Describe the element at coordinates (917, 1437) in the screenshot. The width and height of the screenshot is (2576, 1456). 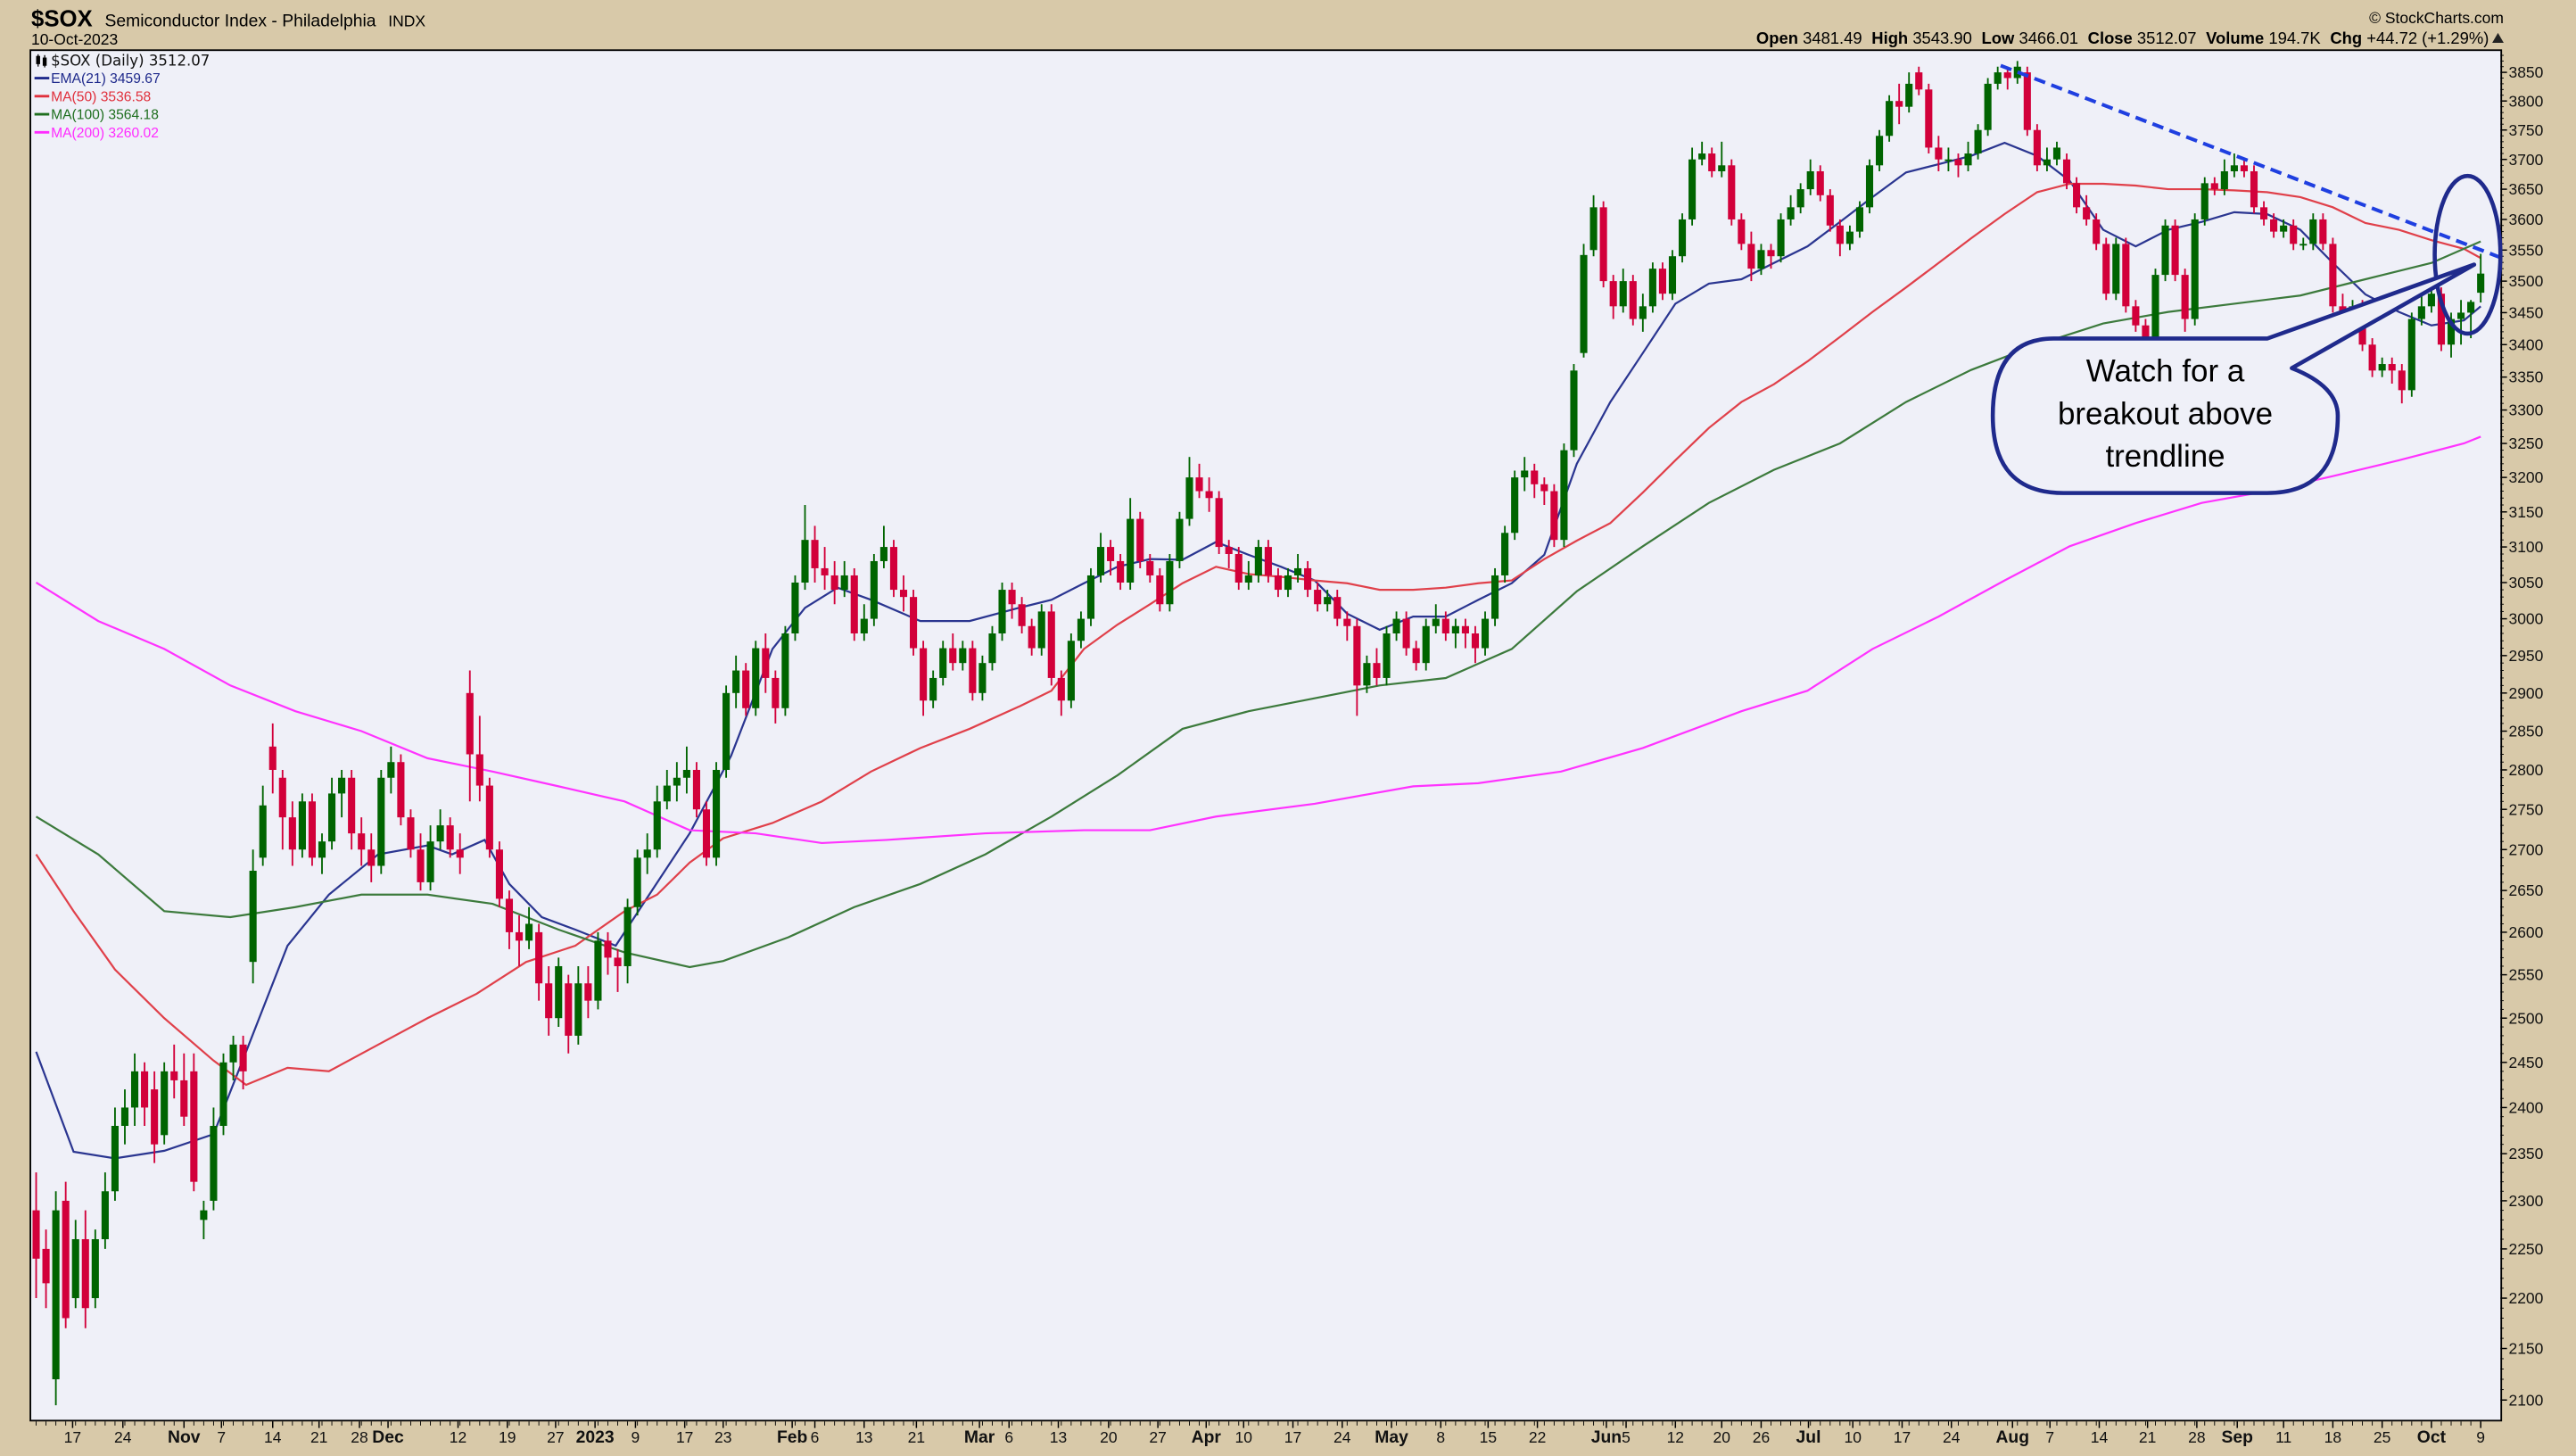
I see `x-tick-label: 21` at that location.